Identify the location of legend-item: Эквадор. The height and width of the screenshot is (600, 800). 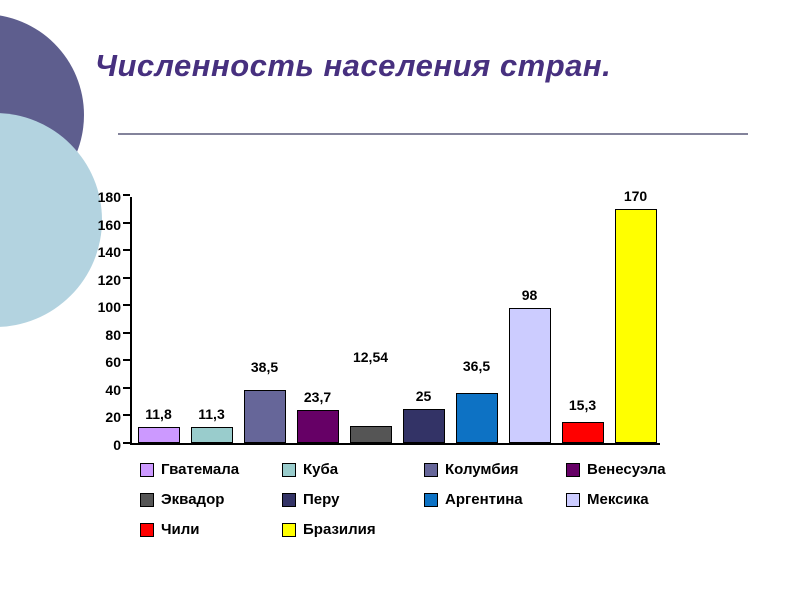
(211, 499).